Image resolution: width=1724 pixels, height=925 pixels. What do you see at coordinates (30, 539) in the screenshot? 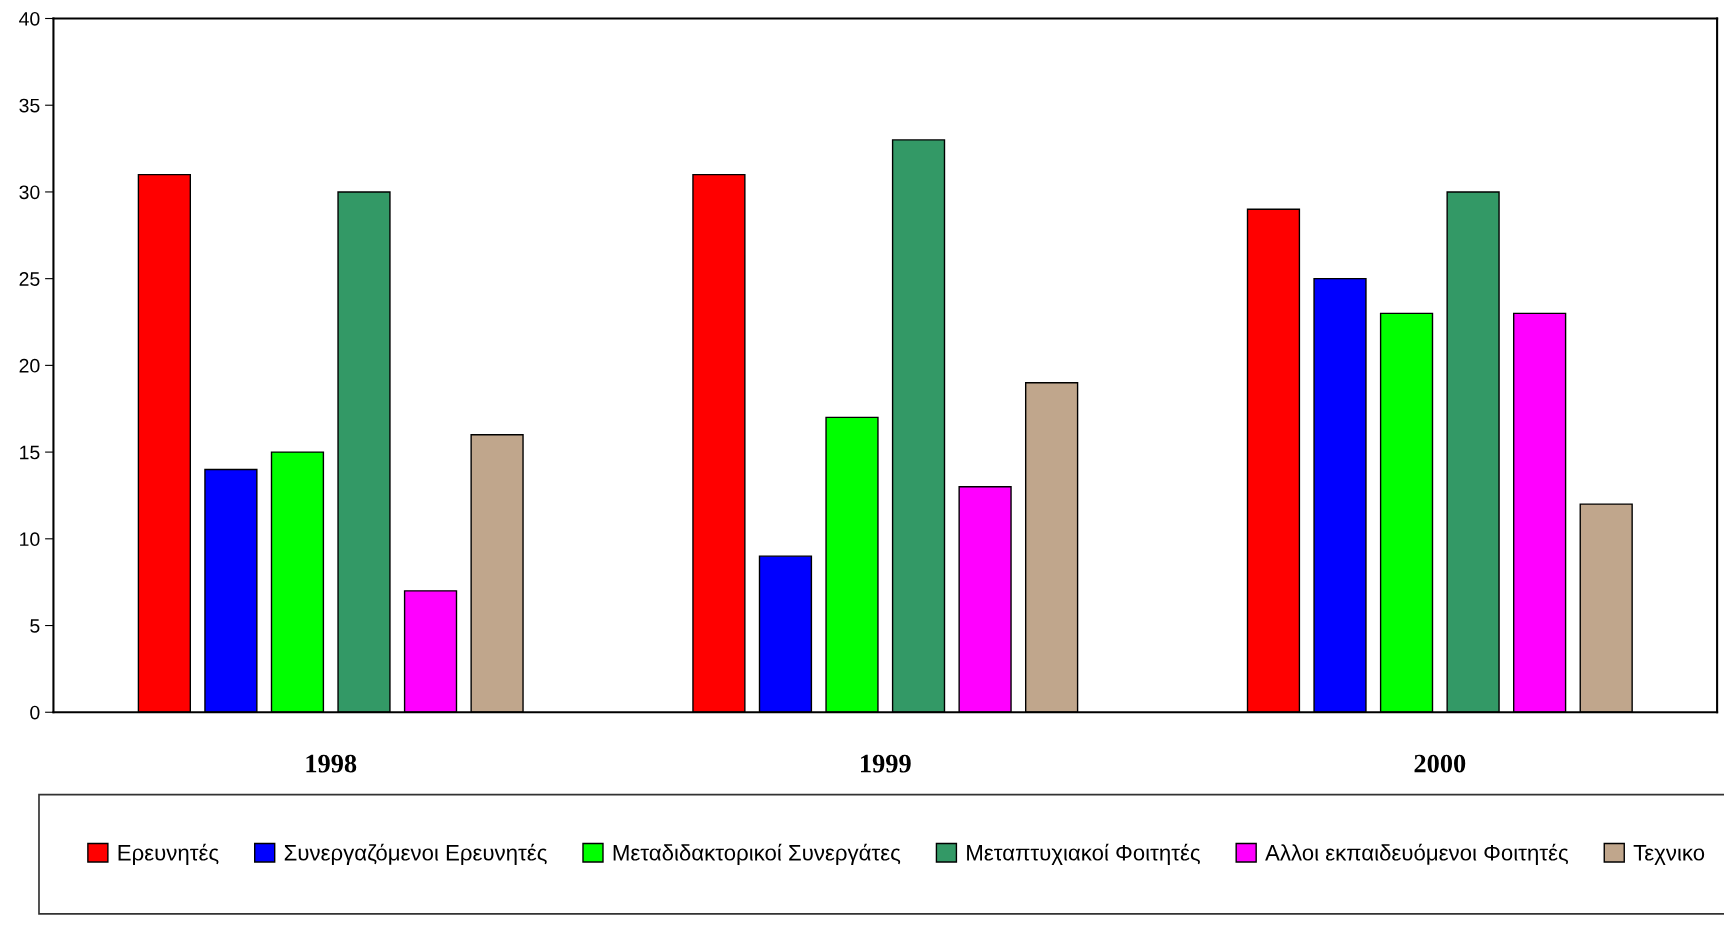
I see `y-tick-label: 10` at bounding box center [30, 539].